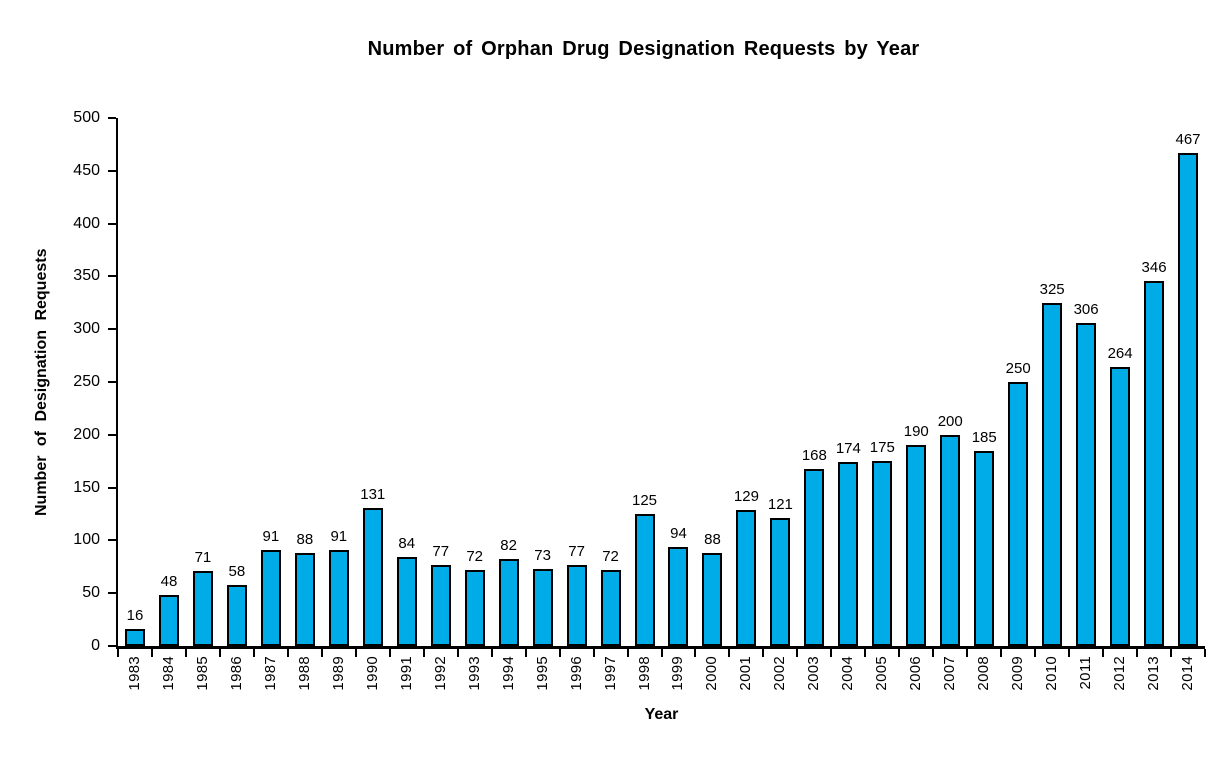  Describe the element at coordinates (305, 540) in the screenshot. I see `bar-value-label: 88` at that location.